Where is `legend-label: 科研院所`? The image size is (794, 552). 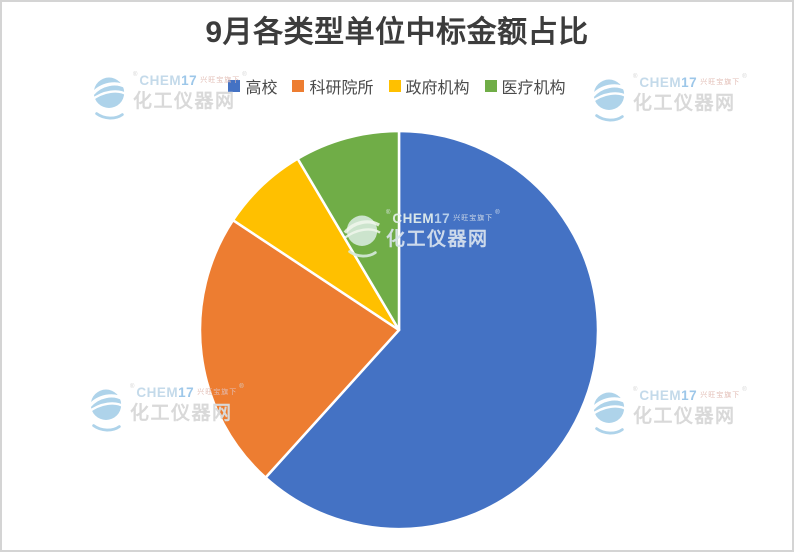
legend-label: 科研院所 is located at coordinates (341, 88).